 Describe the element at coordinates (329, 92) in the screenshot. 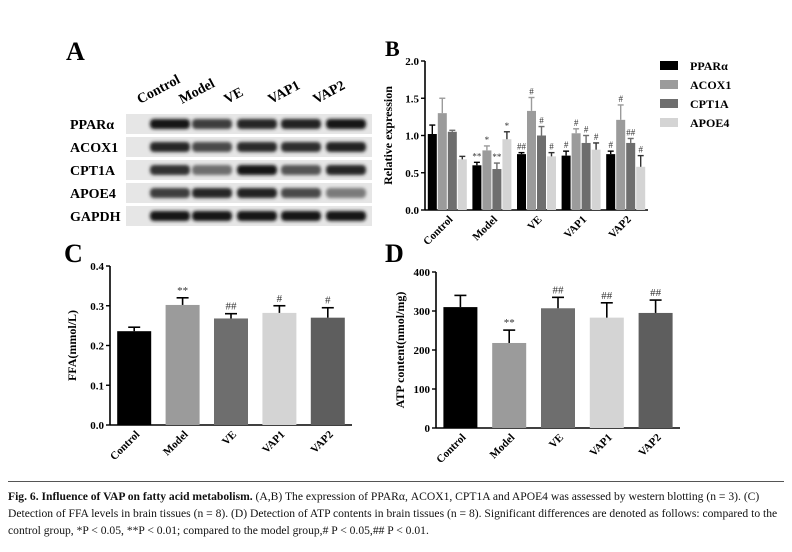

I see `blot-lane-label: VAP2` at that location.